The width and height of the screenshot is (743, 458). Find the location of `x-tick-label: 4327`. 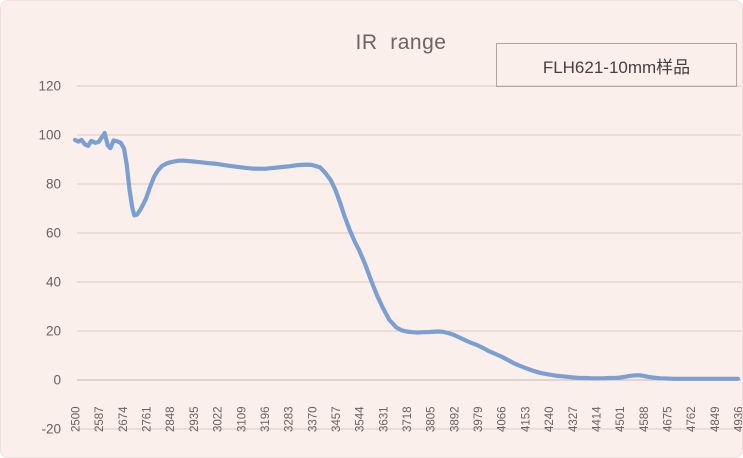

x-tick-label: 4327 is located at coordinates (574, 419).